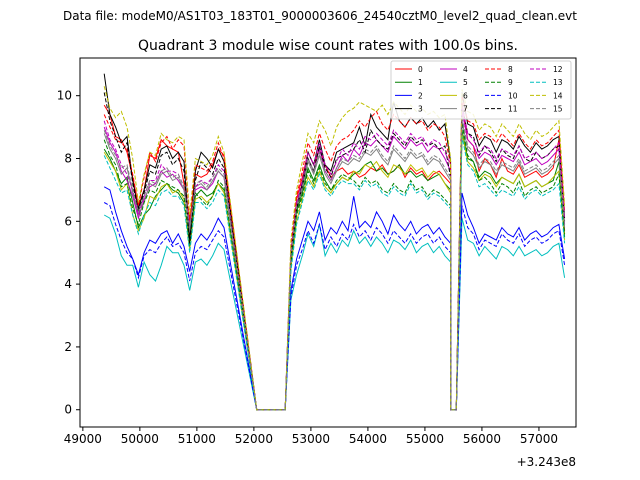  Describe the element at coordinates (368, 439) in the screenshot. I see `x-tick-label: 54000` at that location.